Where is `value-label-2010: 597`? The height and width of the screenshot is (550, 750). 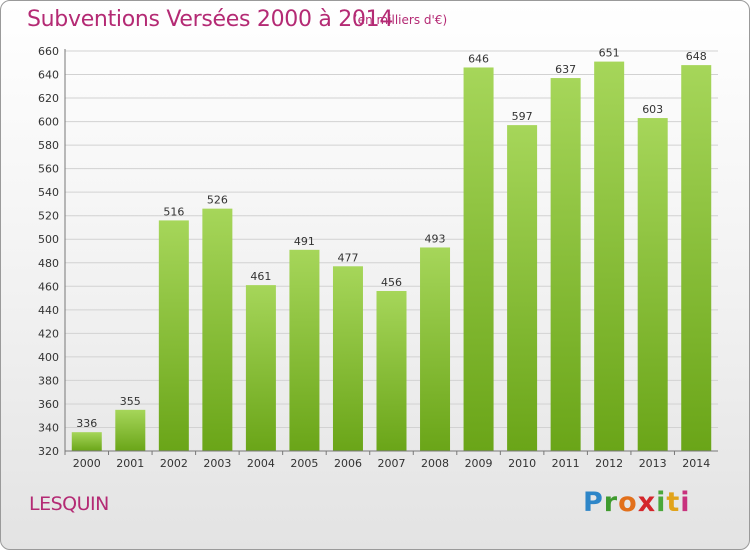 value-label-2010: 597 is located at coordinates (522, 116).